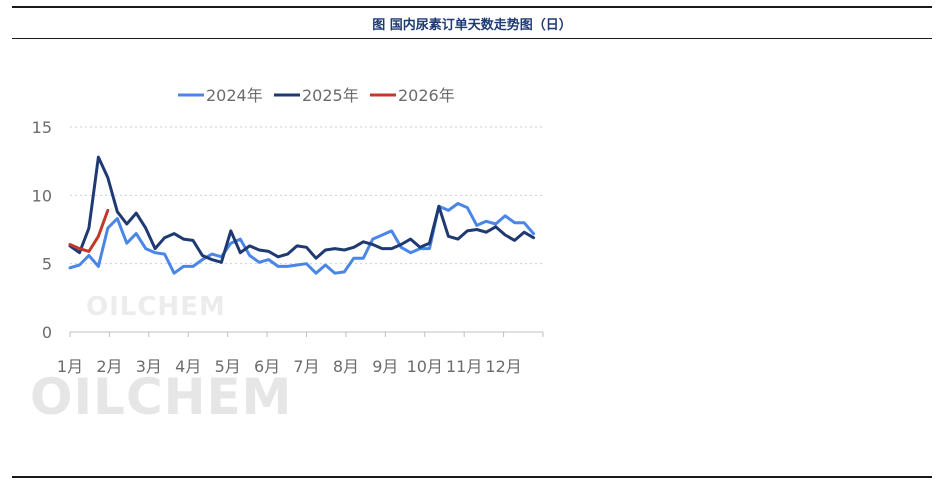 The width and height of the screenshot is (944, 484). Describe the element at coordinates (188, 366) in the screenshot. I see `x-tick-label: 4月` at that location.